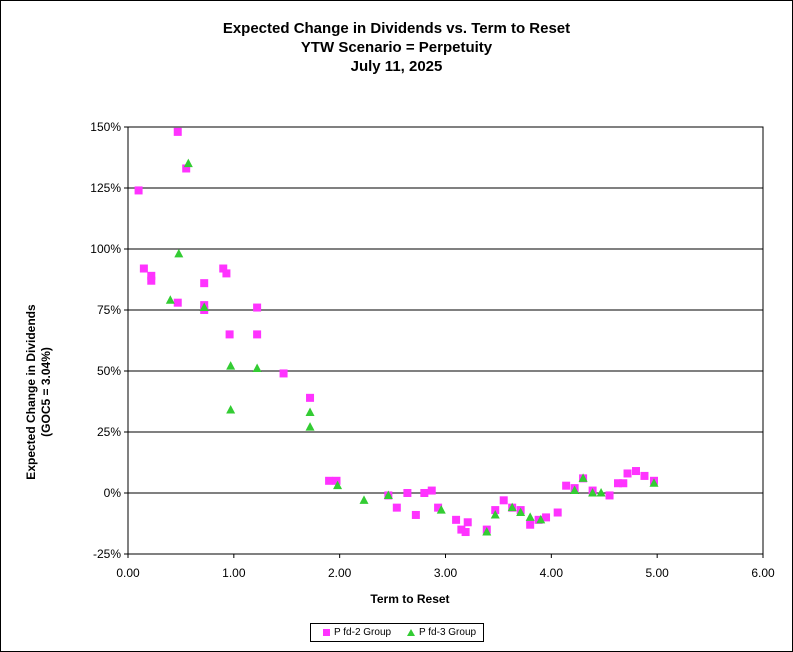 This screenshot has height=652, width=793. What do you see at coordinates (109, 310) in the screenshot?
I see `y-tick-label: 75%` at bounding box center [109, 310].